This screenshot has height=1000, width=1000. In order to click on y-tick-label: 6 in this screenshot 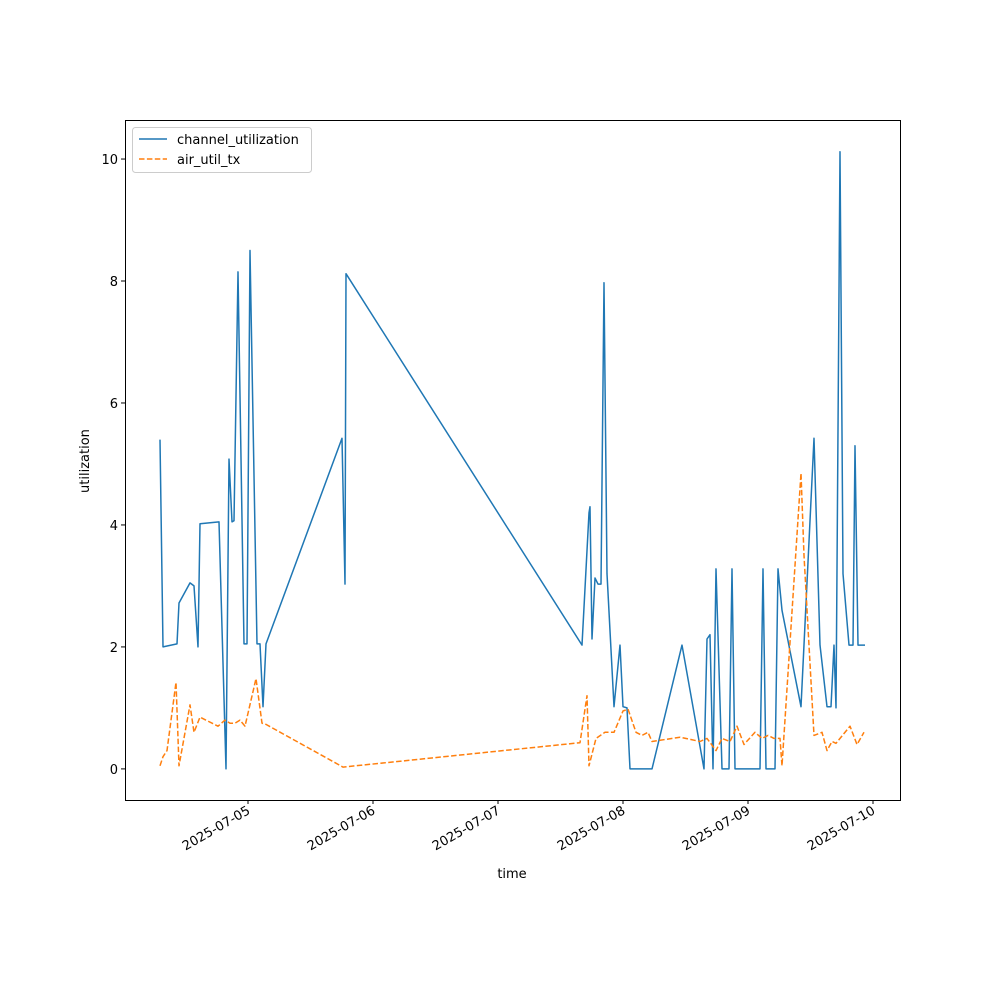, I will do `click(114, 404)`.